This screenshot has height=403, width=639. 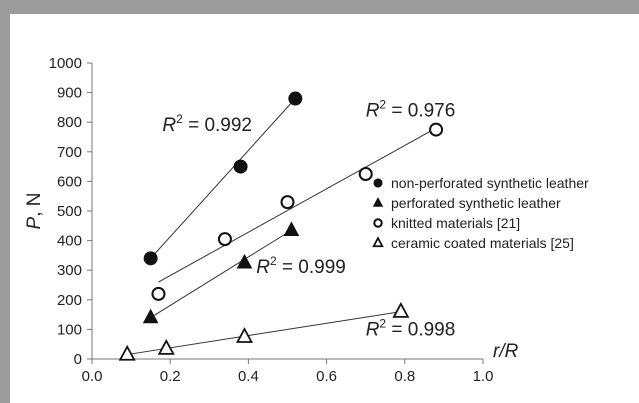 What do you see at coordinates (326, 376) in the screenshot?
I see `x-tick-label: 0.6` at bounding box center [326, 376].